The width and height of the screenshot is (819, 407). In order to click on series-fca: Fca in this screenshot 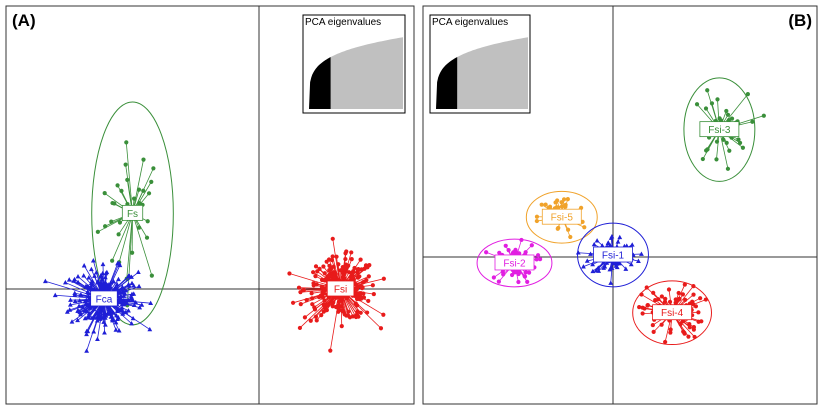, I will do `click(98, 305)`.